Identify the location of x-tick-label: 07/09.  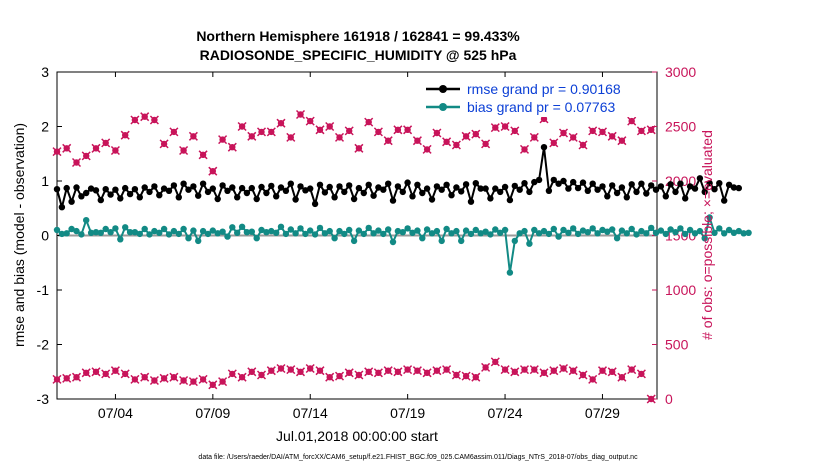
(212, 413).